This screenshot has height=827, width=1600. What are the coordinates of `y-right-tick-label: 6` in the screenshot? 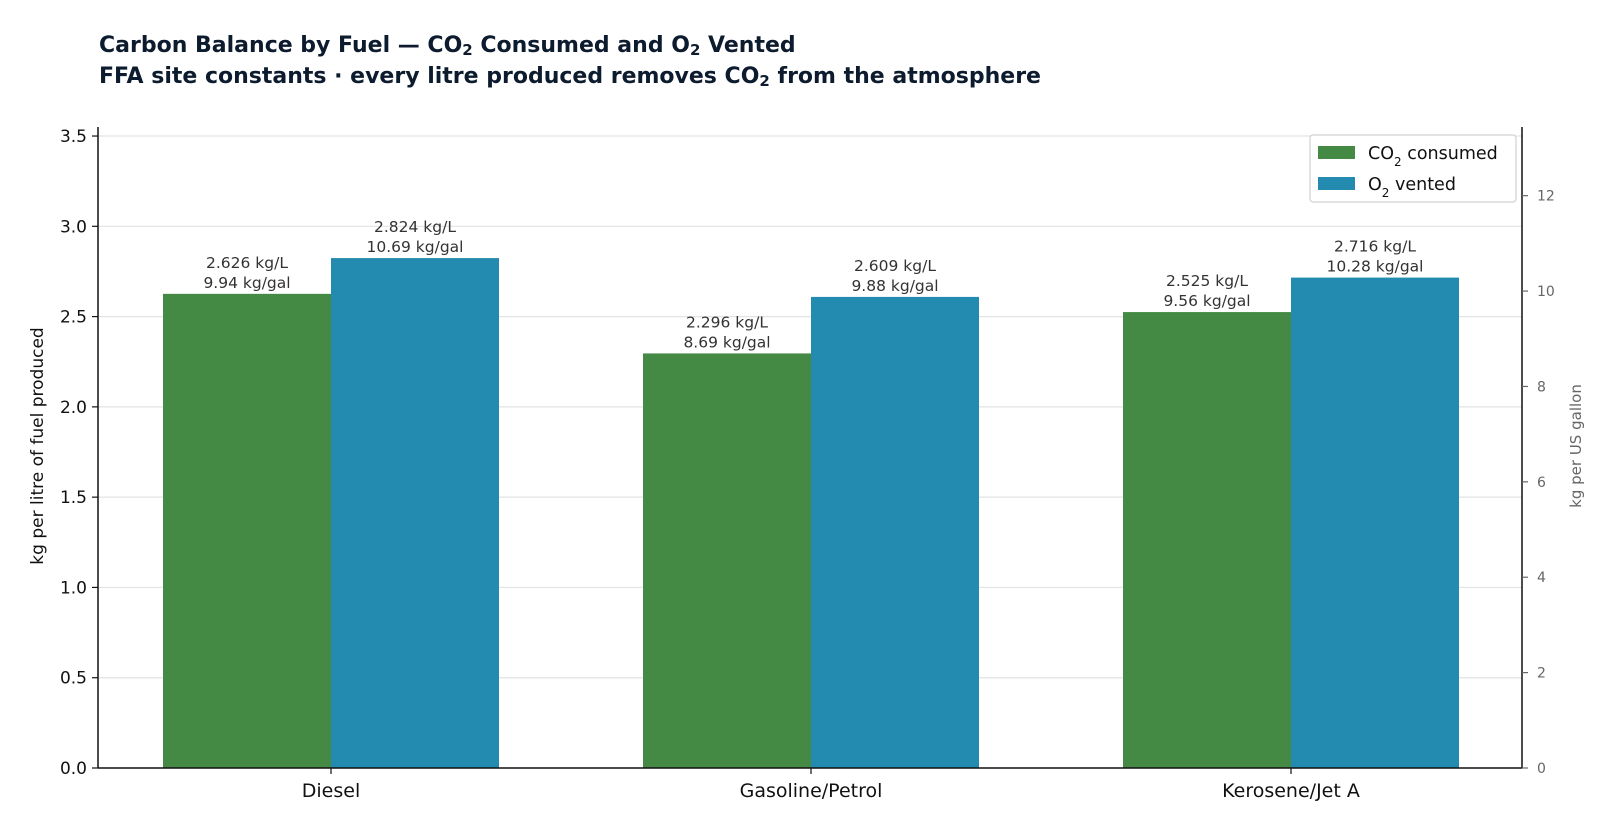 It's located at (1541, 483).